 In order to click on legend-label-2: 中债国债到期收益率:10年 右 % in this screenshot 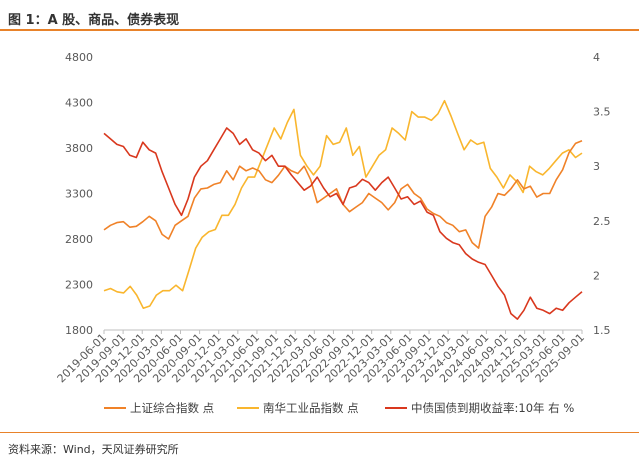, I will do `click(492, 408)`.